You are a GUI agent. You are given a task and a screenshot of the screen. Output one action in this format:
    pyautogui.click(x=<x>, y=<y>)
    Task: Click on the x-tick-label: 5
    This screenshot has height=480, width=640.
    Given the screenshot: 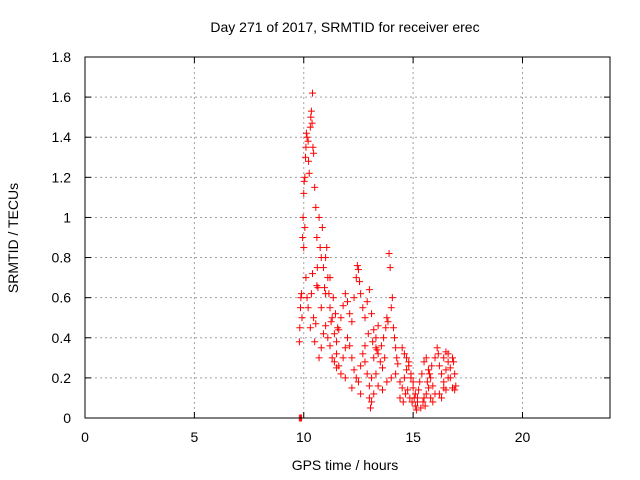 What is the action you would take?
    pyautogui.click(x=194, y=437)
    